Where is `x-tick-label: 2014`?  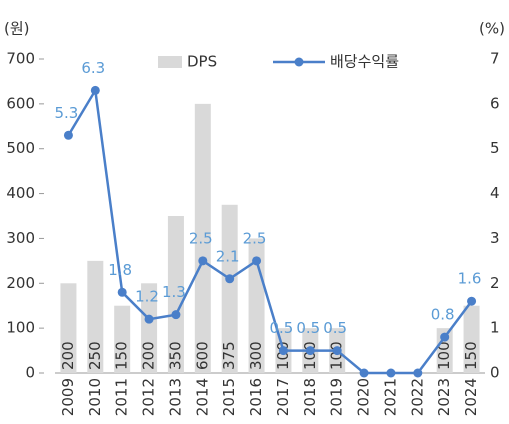
x-tick-label: 2014 is located at coordinates (202, 397).